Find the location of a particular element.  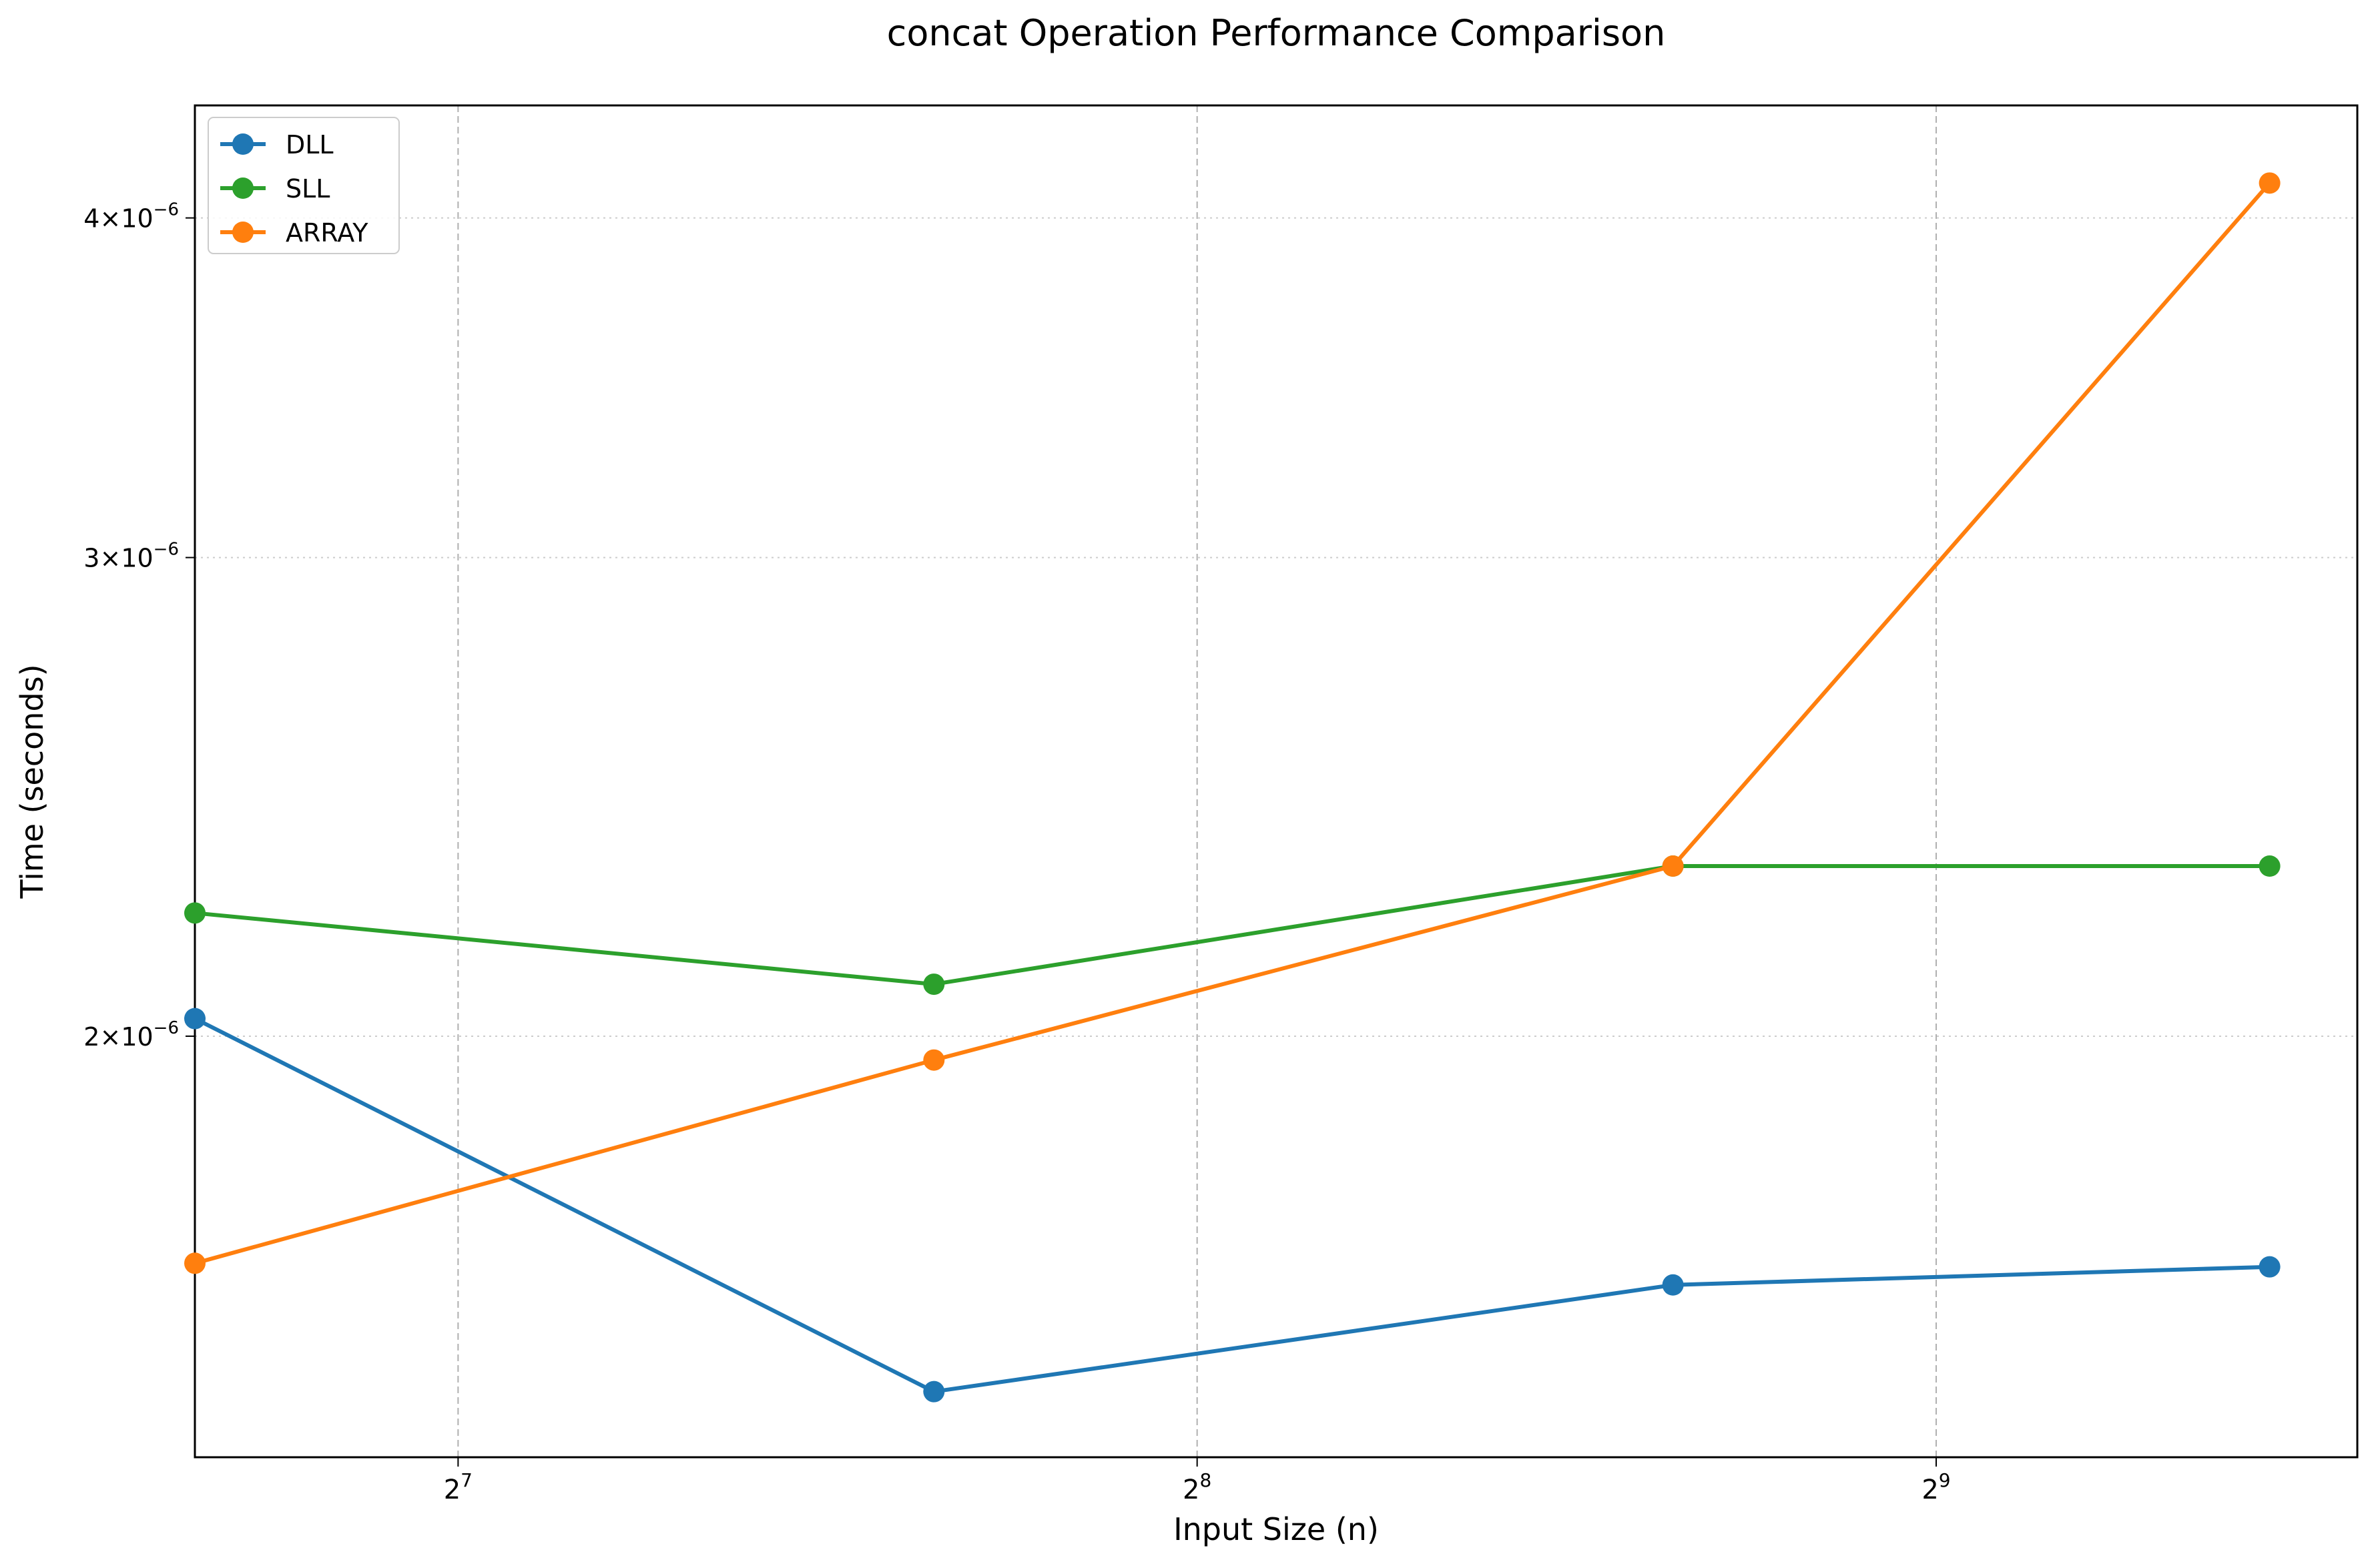

y-tick-label: 4×10⁻⁶ is located at coordinates (131, 217).